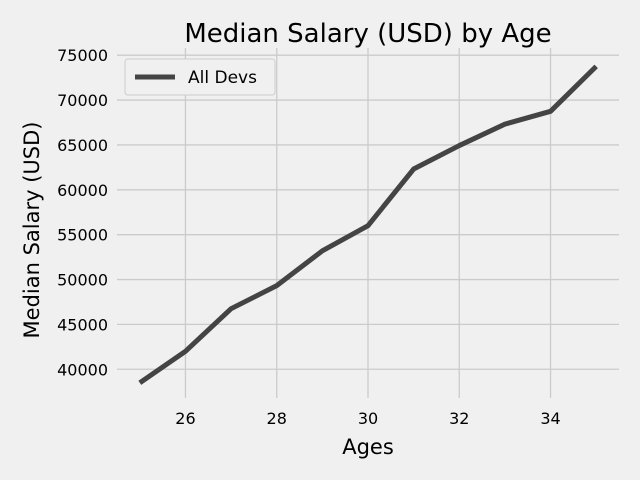 The image size is (640, 480). What do you see at coordinates (82, 324) in the screenshot?
I see `y-tick-label: 45000` at bounding box center [82, 324].